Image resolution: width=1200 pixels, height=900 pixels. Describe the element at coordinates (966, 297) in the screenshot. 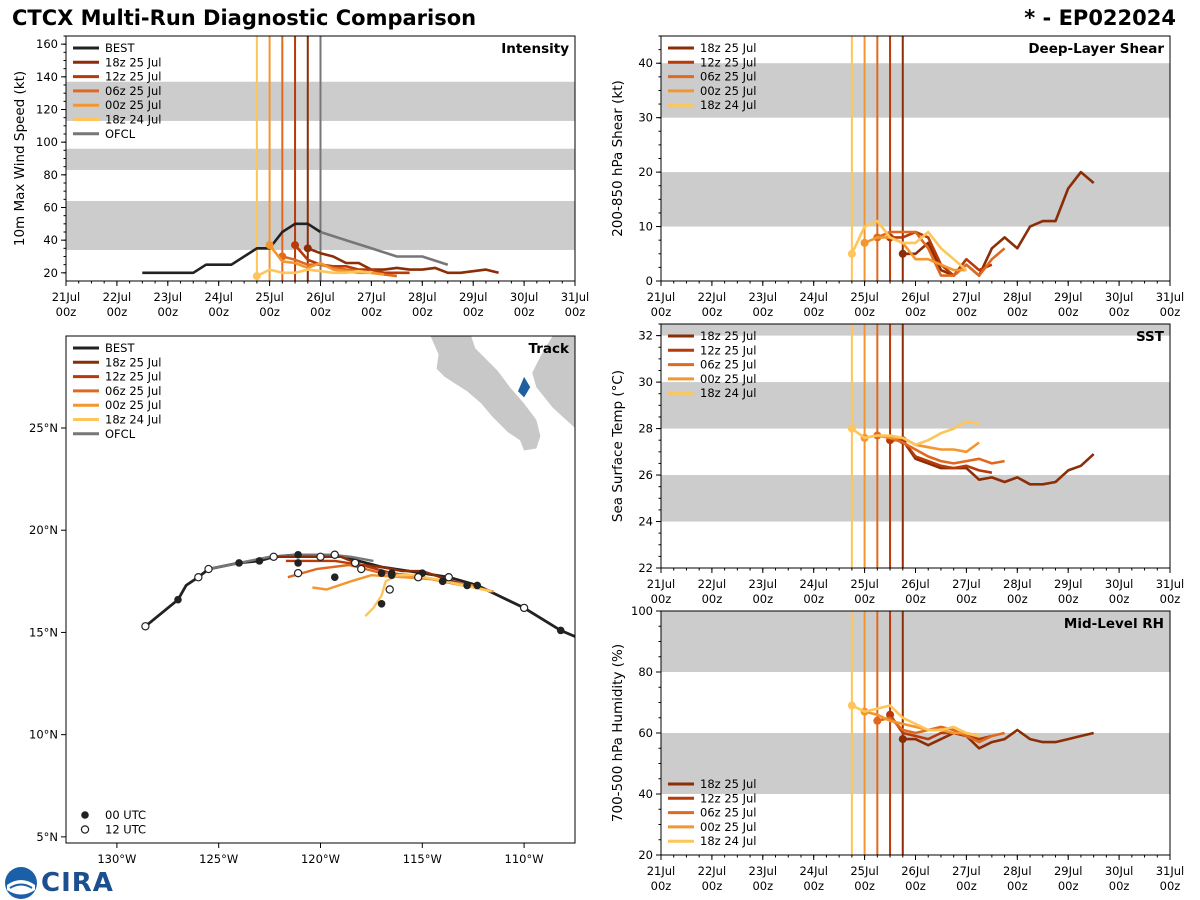

I see `shear-xtick-day: 27Jul` at that location.